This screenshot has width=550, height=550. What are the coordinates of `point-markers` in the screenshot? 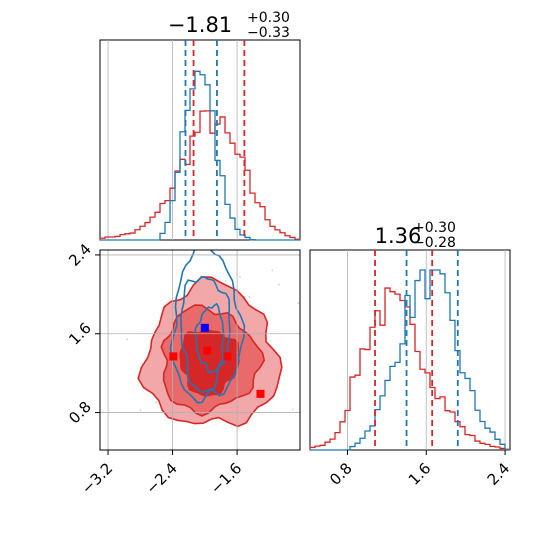 It's located at (217, 360).